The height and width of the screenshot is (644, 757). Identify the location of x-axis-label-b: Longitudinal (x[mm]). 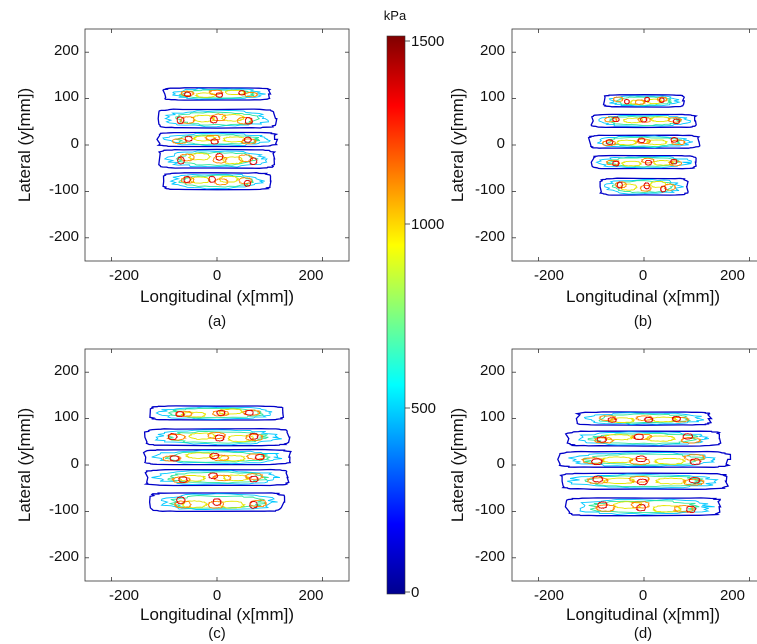
(643, 296).